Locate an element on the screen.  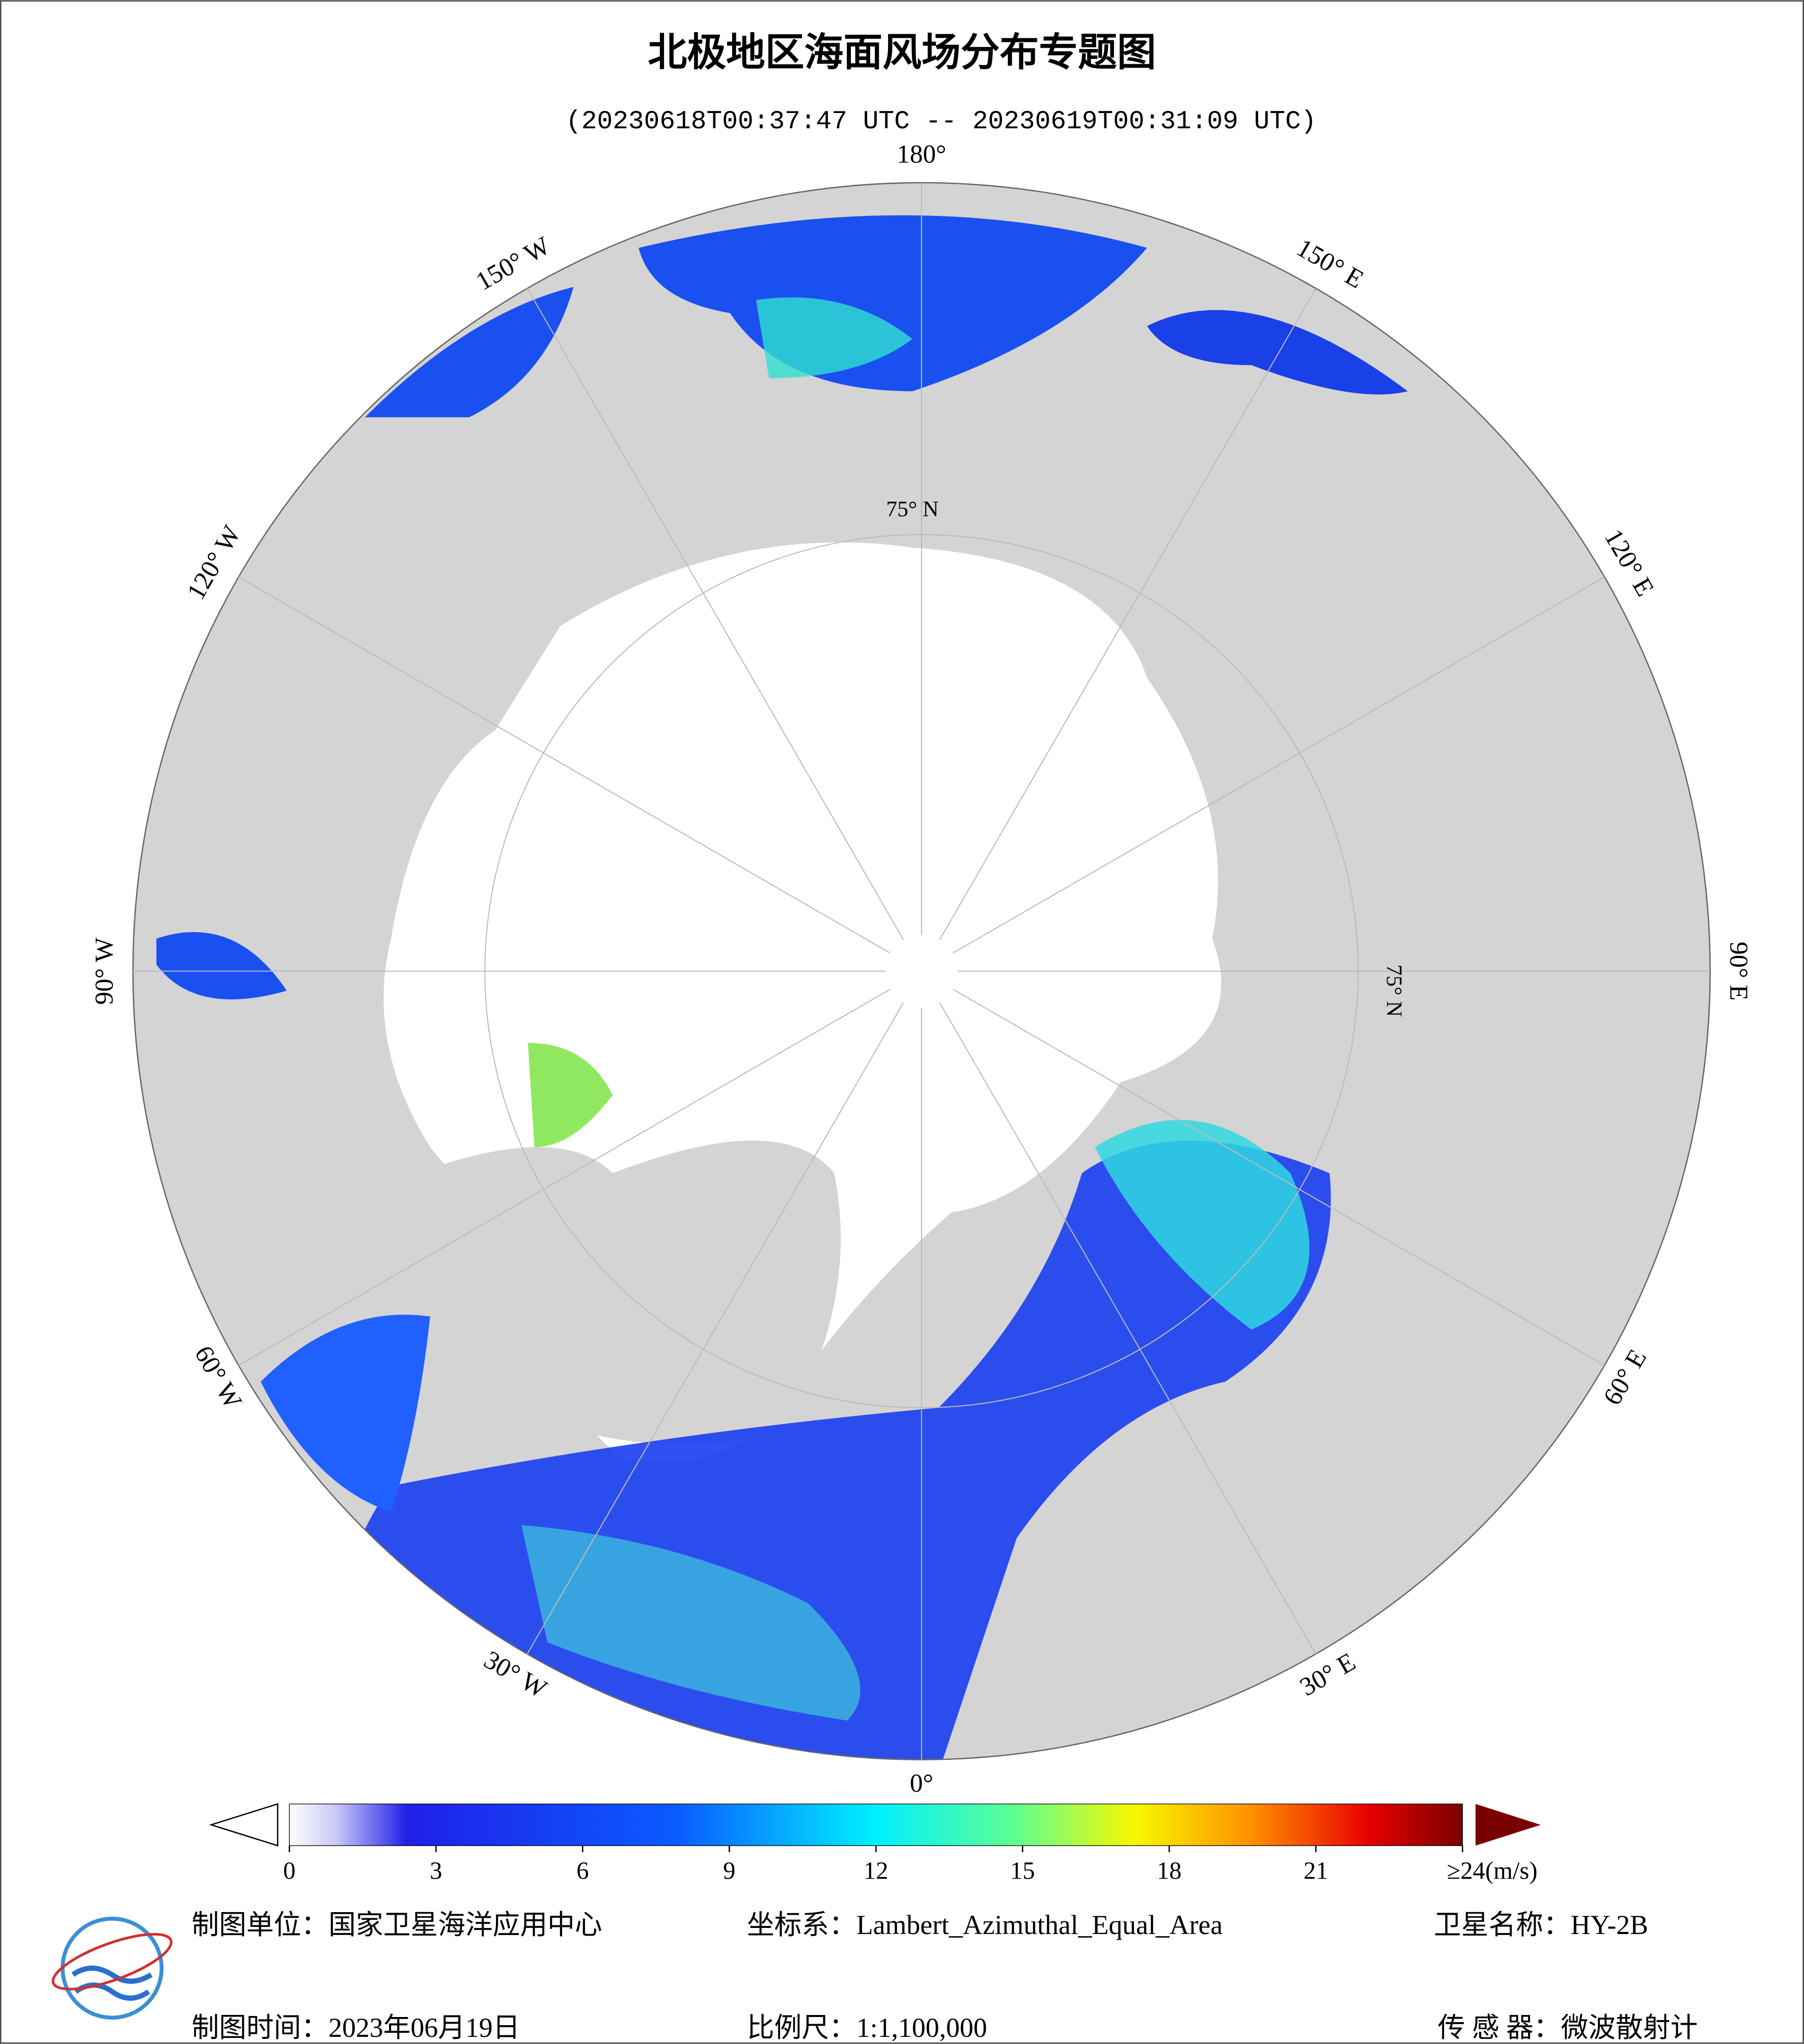
wind-field-okhotsk is located at coordinates (1277, 352).